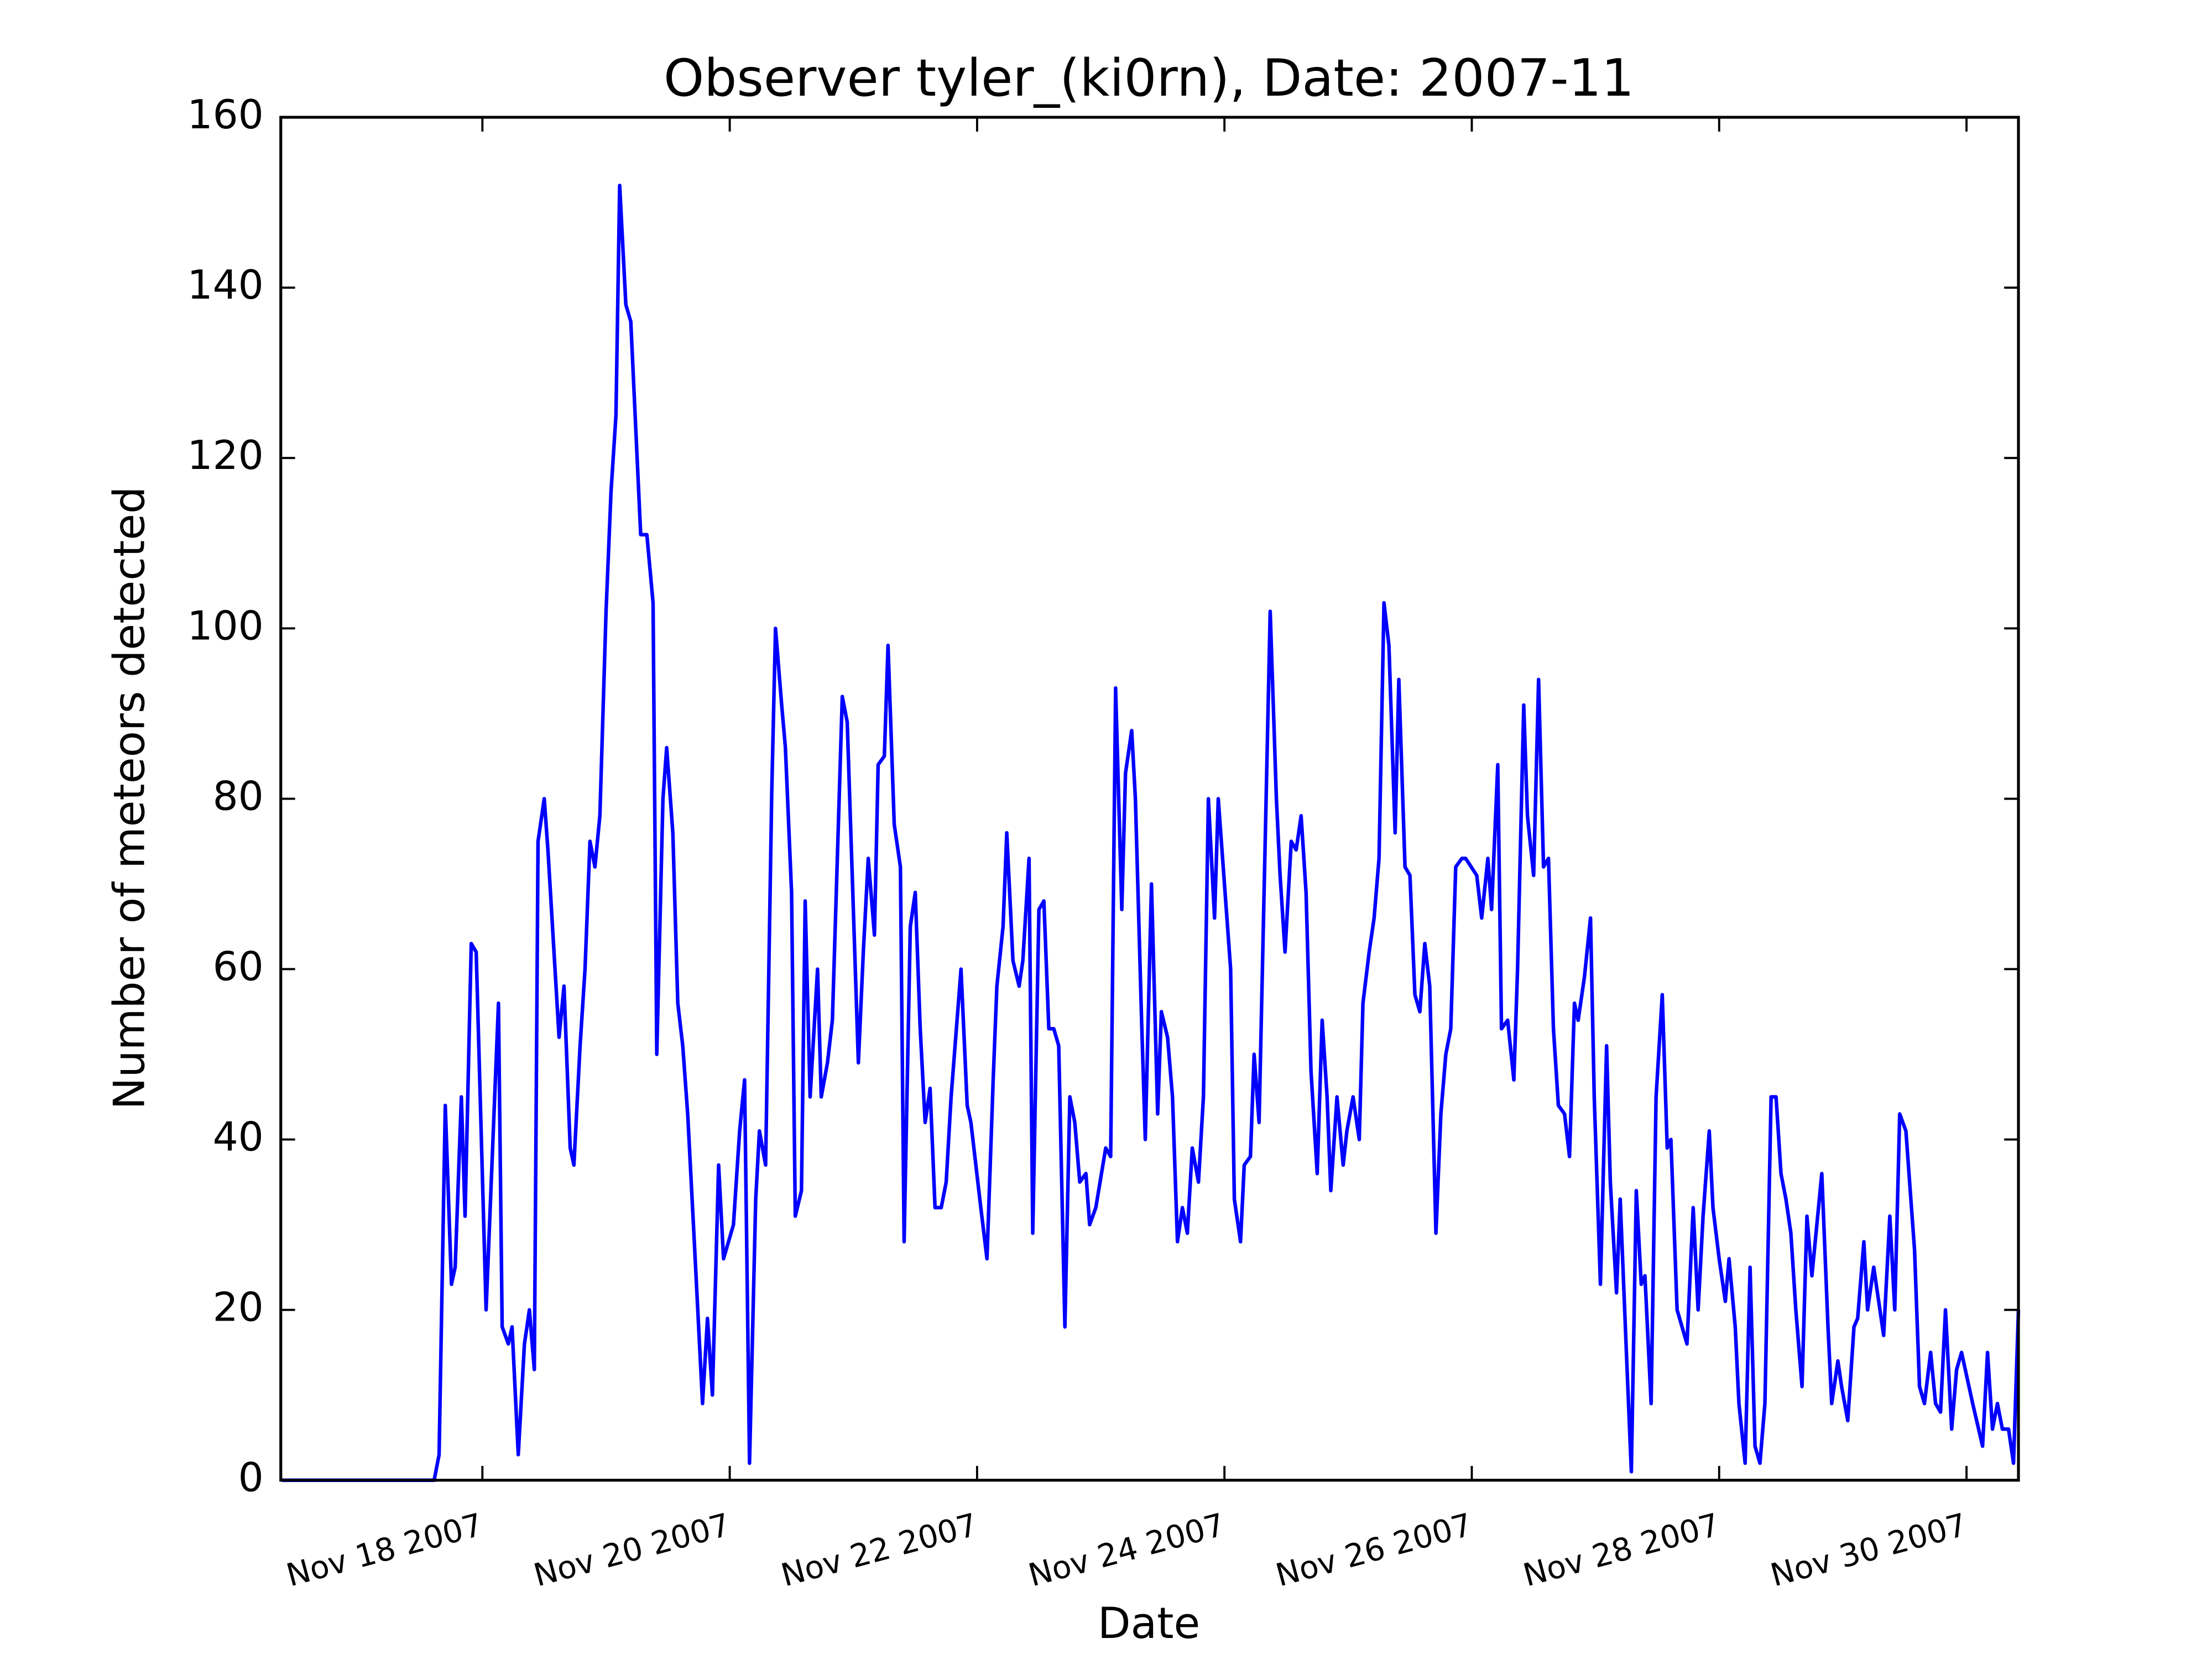  I want to click on x-tick-label: Nov 26 2007, so click(1374, 1550).